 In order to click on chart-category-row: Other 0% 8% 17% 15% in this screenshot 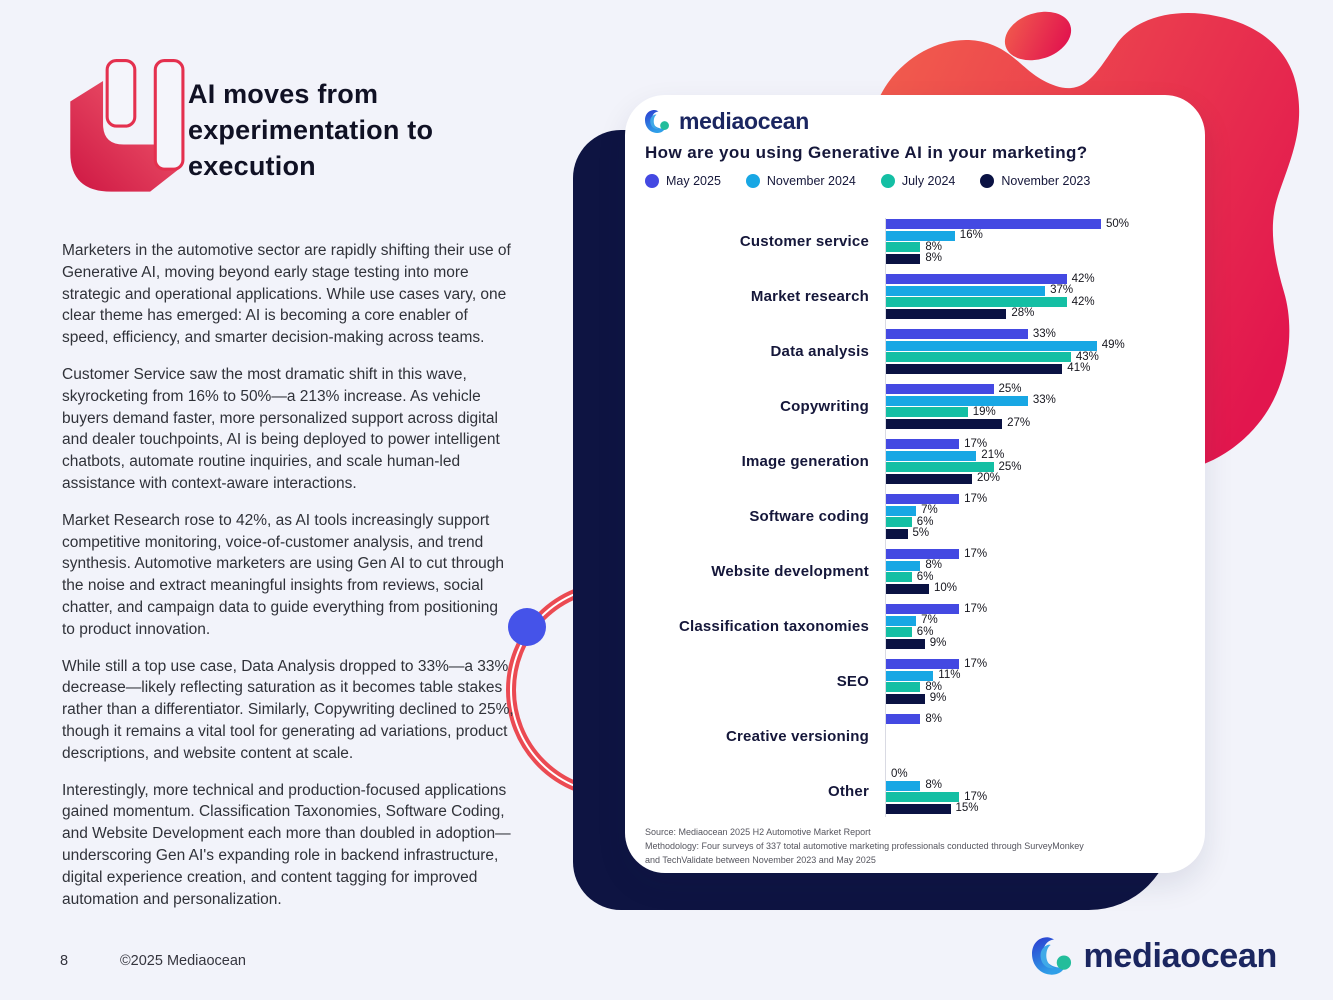, I will do `click(918, 791)`.